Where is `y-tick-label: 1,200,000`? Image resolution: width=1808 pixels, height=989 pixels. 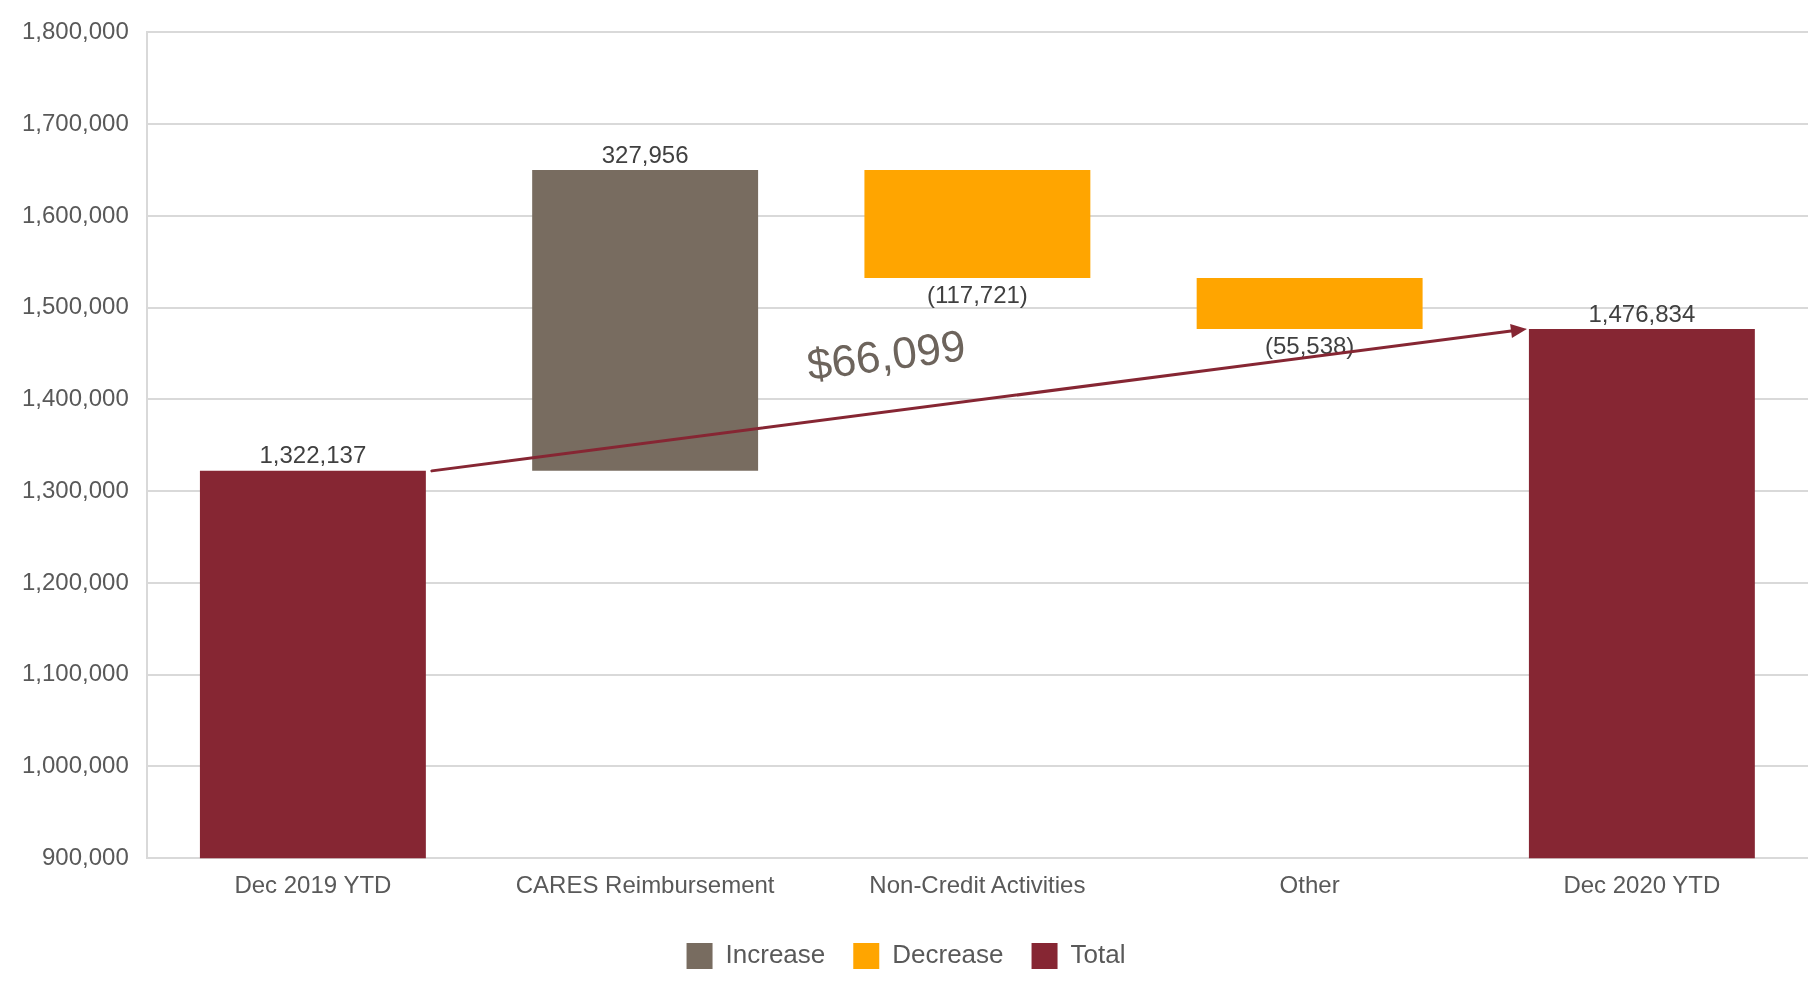 y-tick-label: 1,200,000 is located at coordinates (75, 581).